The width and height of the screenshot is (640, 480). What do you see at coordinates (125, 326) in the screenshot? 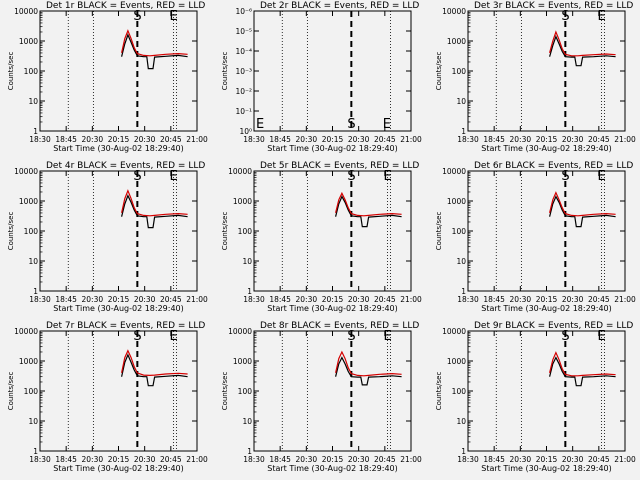
I see `chart-title: Det 7r BLACK = Events, RED = LLD` at bounding box center [125, 326].